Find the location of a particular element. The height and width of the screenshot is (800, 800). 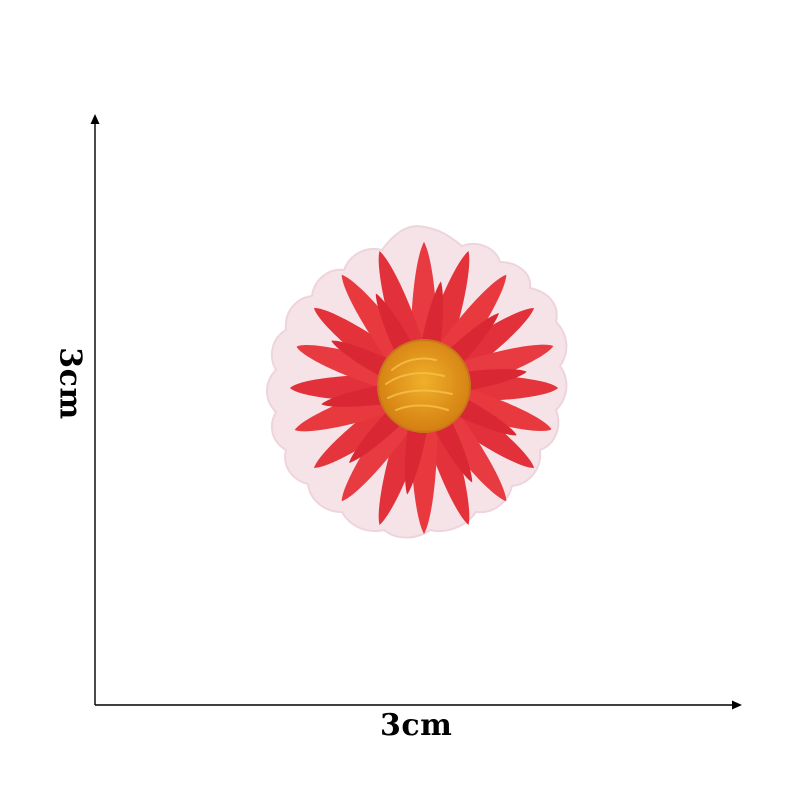

width-label: 3cm is located at coordinates (416, 725).